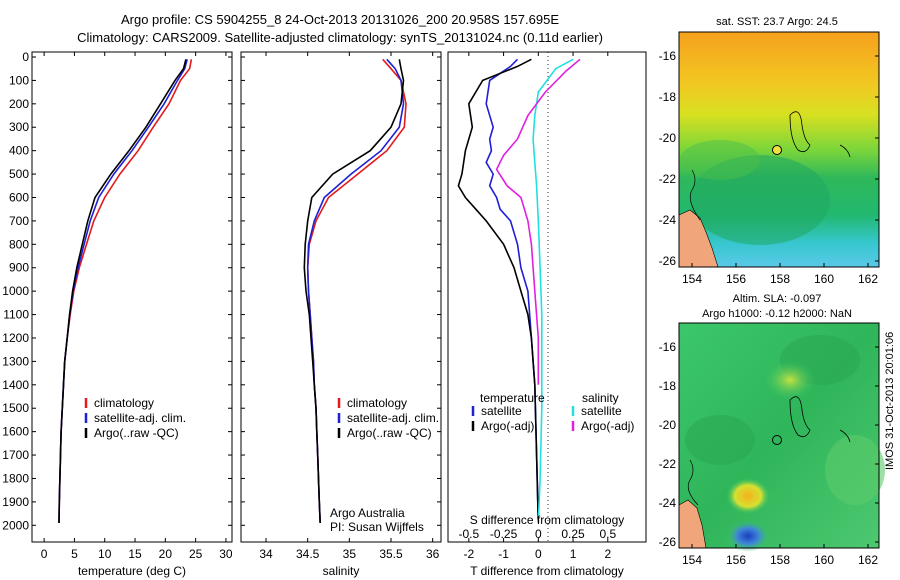 The image size is (900, 580). Describe the element at coordinates (600, 398) in the screenshot. I see `legend-title-salinity: salinity` at that location.